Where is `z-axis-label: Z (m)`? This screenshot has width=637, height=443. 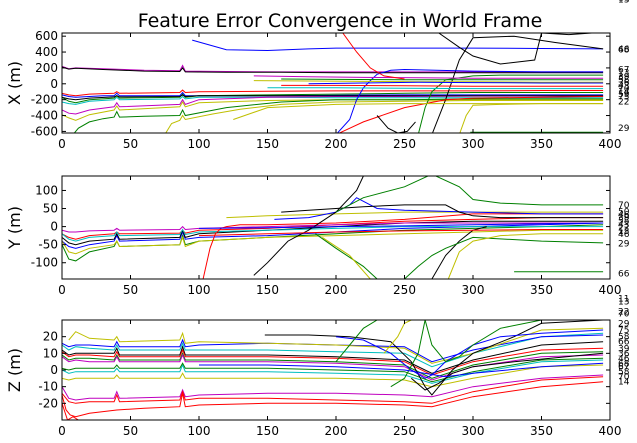 z-axis-label: Z (m) is located at coordinates (14, 370).